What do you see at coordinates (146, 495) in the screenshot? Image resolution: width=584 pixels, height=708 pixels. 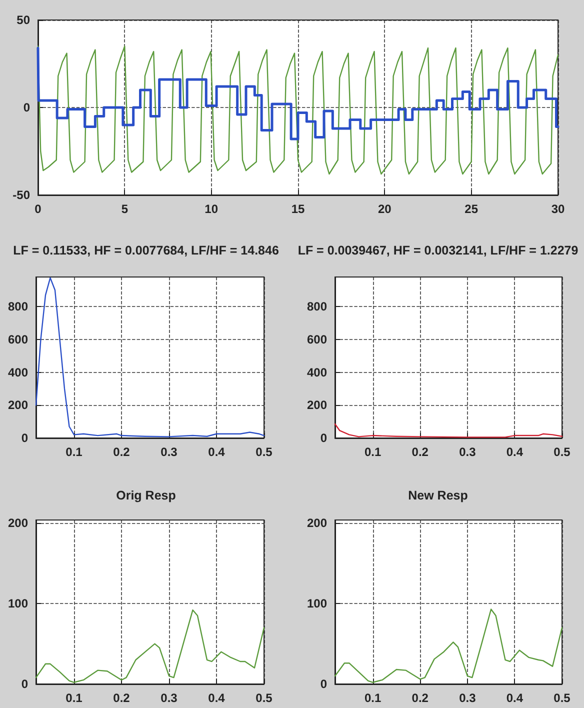 I see `chart-title: Orig Resp` at bounding box center [146, 495].